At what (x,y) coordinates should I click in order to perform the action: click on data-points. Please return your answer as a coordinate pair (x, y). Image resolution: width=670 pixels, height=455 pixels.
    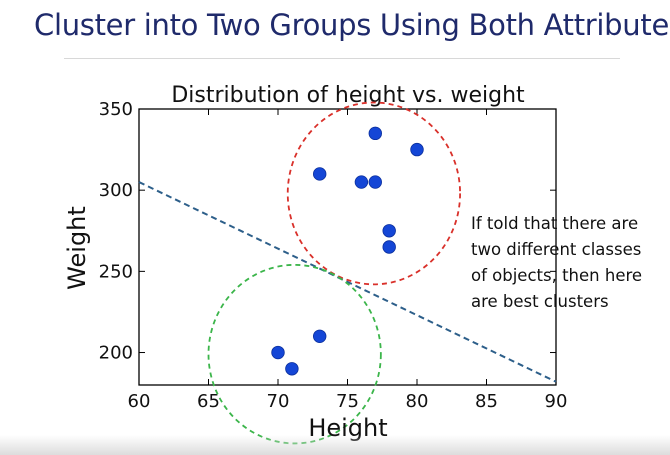
    Looking at the image, I should click on (347, 251).